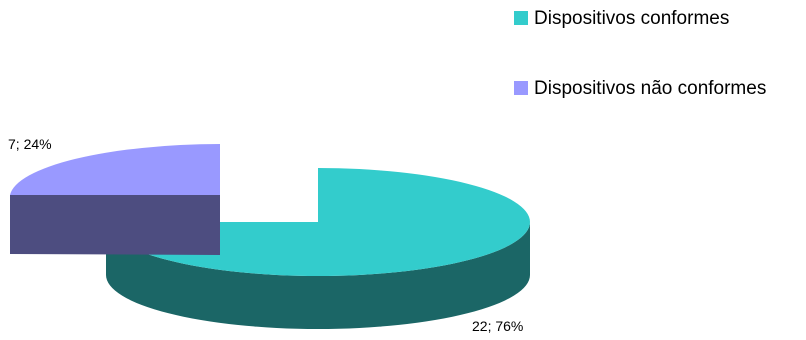  Describe the element at coordinates (632, 18) in the screenshot. I see `legend-label-conformes: Dispositivos conformes` at that location.